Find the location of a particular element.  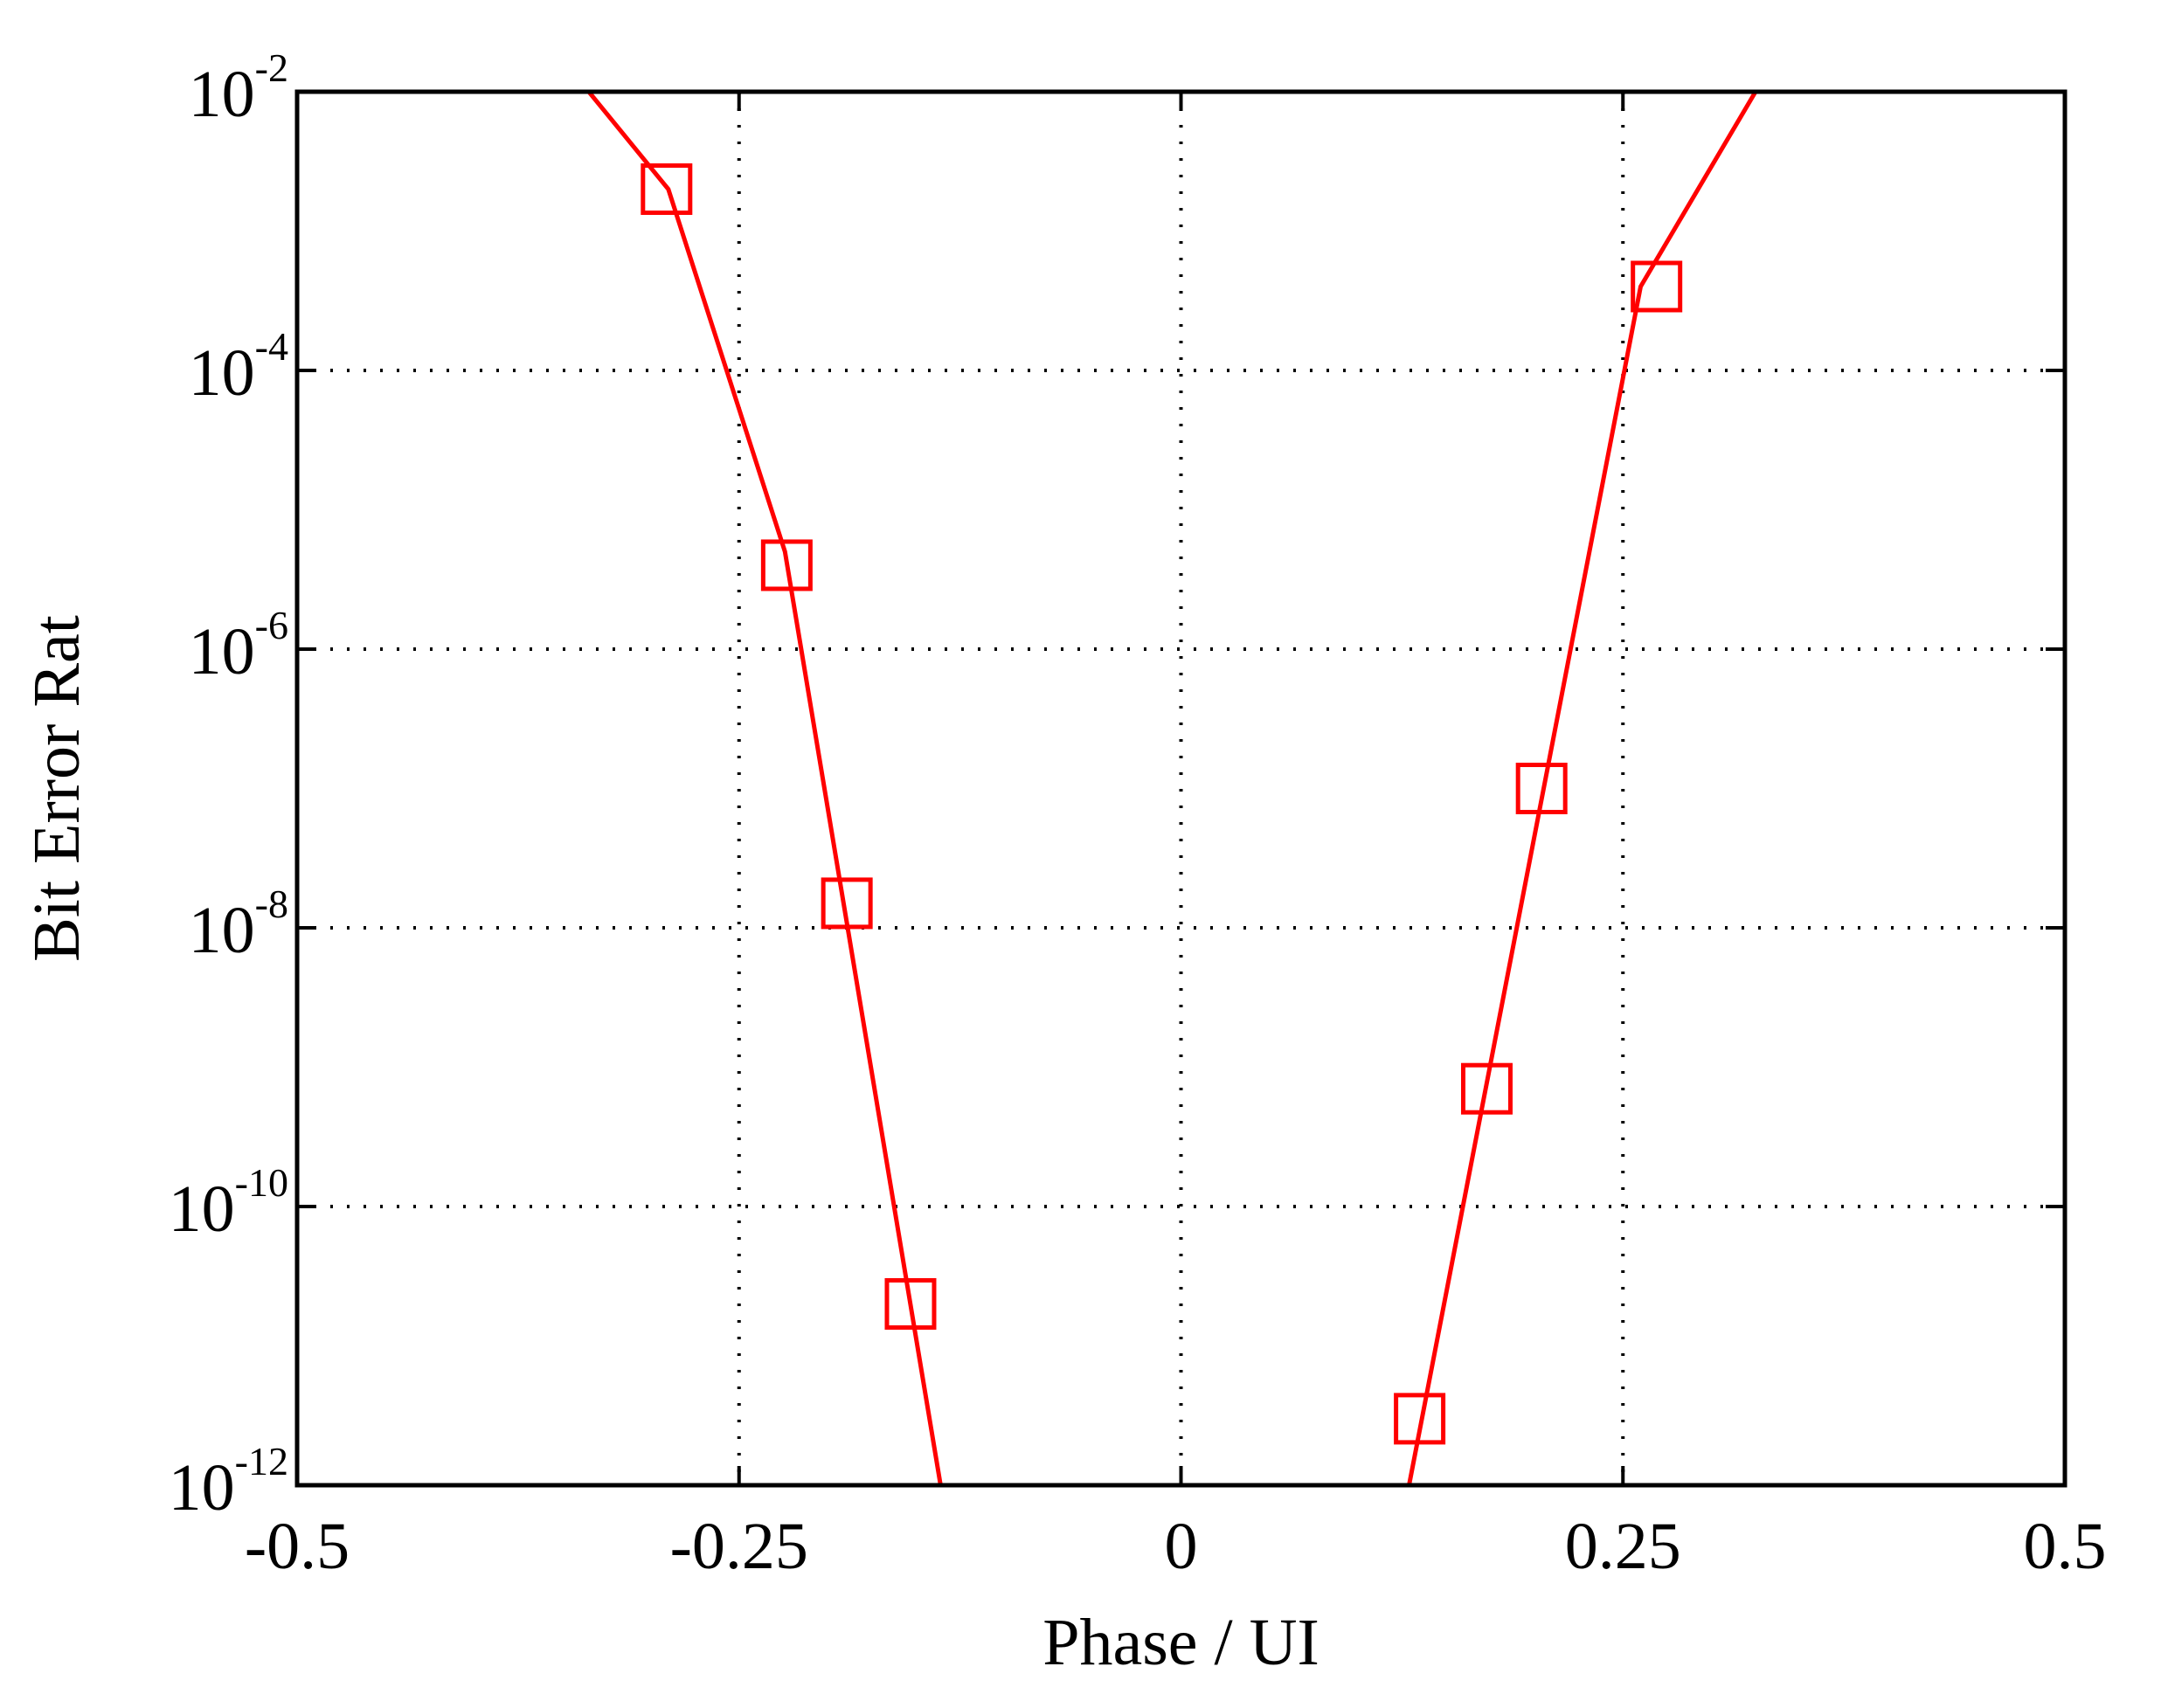

x-tick-label: 0.25 is located at coordinates (1623, 1546).